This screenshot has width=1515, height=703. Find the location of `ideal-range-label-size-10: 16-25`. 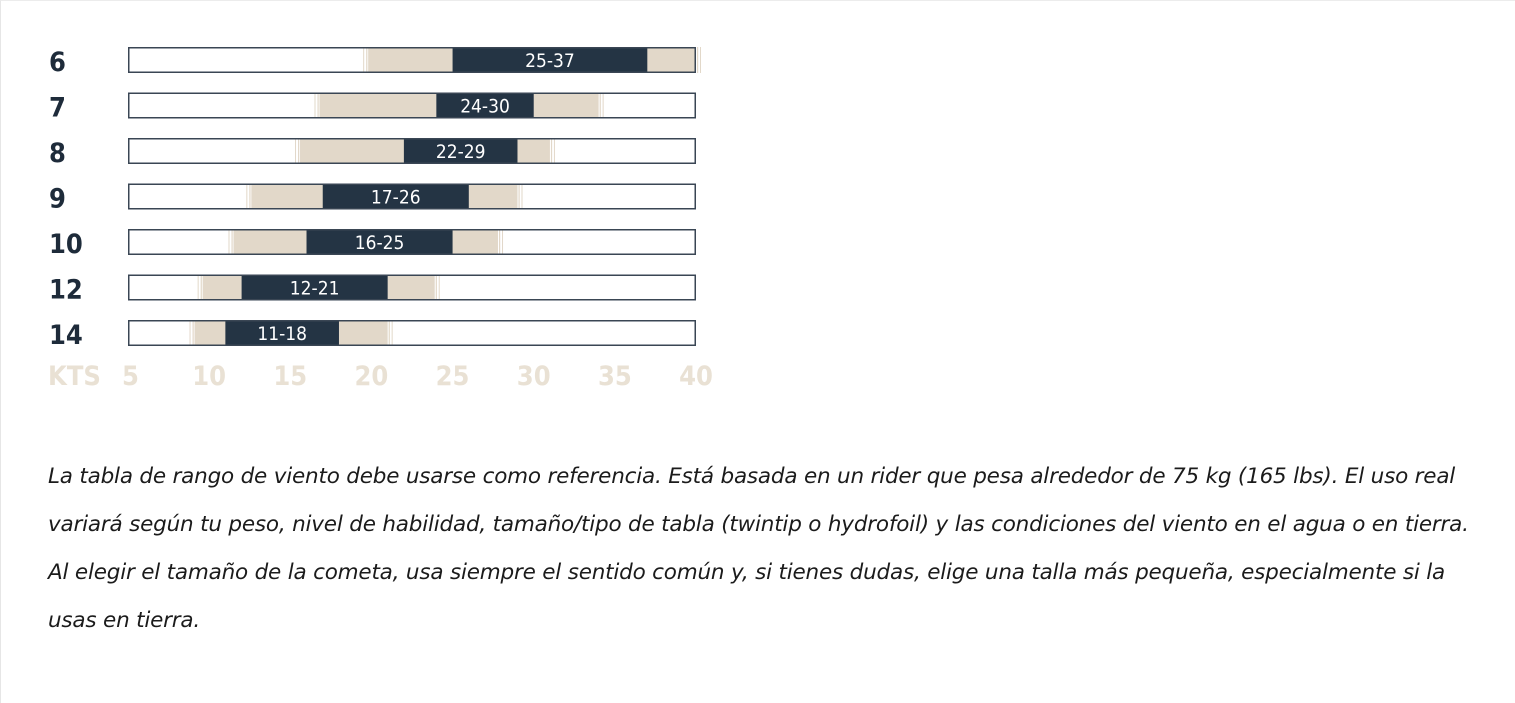

ideal-range-label-size-10: 16-25 is located at coordinates (380, 243).